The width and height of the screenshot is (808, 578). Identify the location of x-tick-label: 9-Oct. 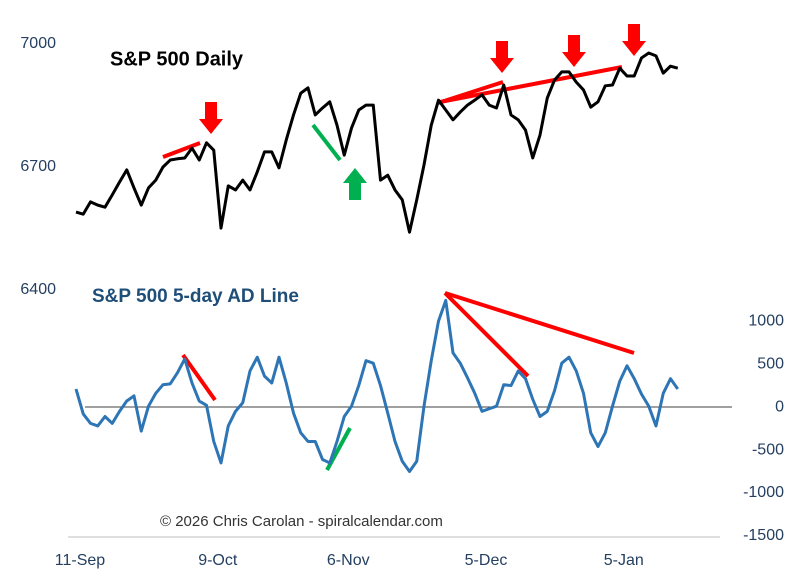
(218, 560).